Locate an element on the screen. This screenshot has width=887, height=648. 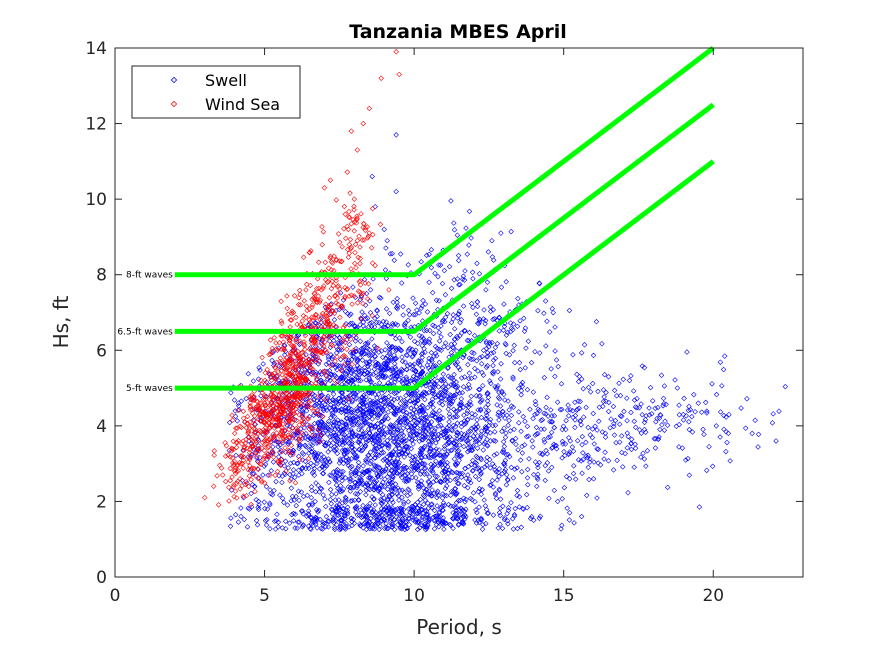
y-tick-label: 2 is located at coordinates (101, 502).